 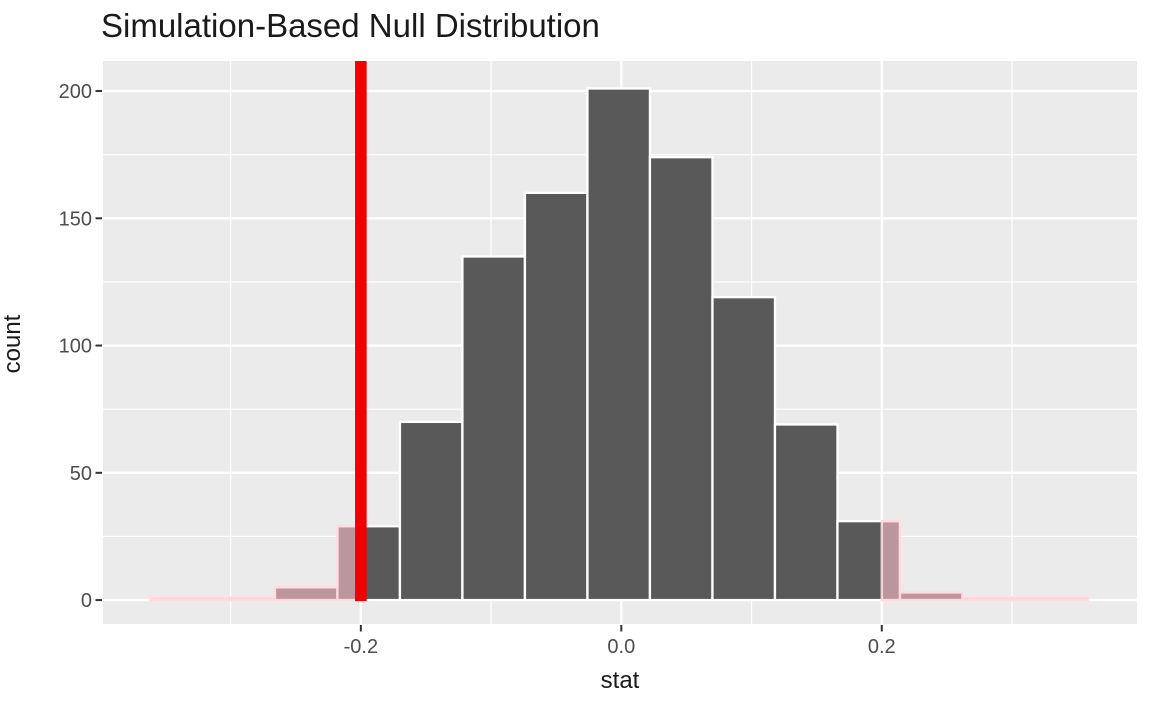 I want to click on y-tick-label: 150, so click(x=75, y=219).